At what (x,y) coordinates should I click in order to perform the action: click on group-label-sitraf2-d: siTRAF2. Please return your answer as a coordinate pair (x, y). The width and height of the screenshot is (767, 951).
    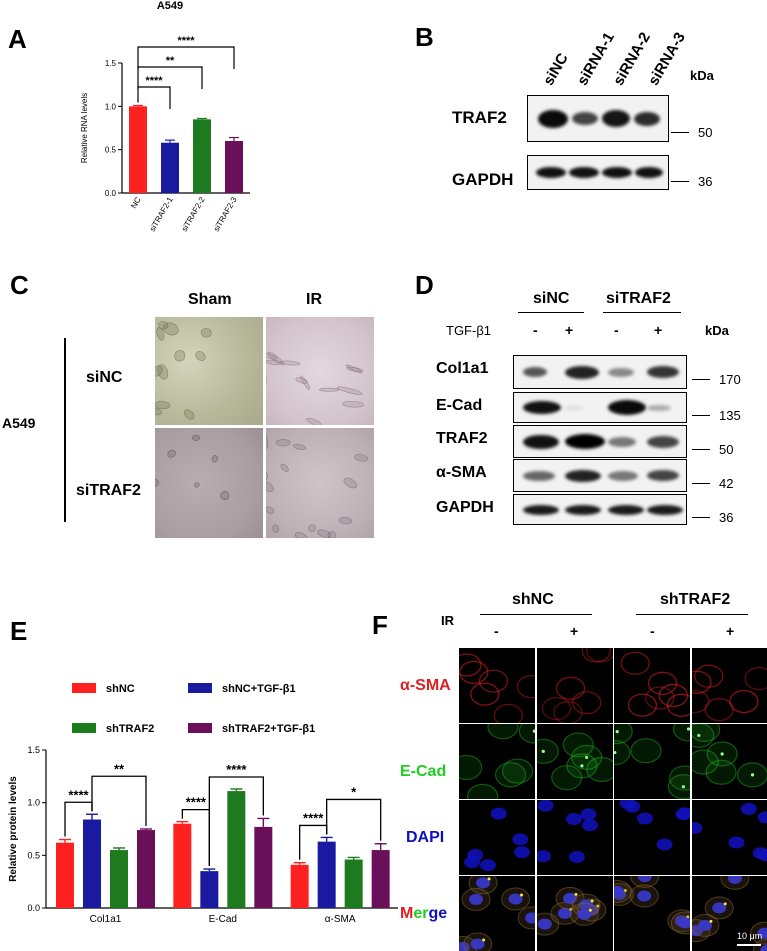
    Looking at the image, I should click on (638, 299).